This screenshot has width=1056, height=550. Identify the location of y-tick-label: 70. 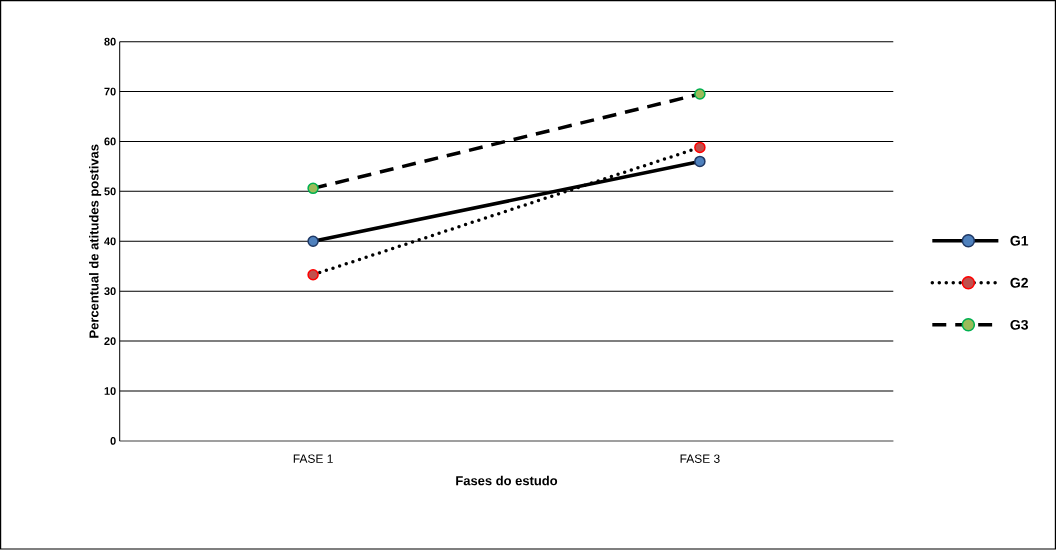
(110, 91).